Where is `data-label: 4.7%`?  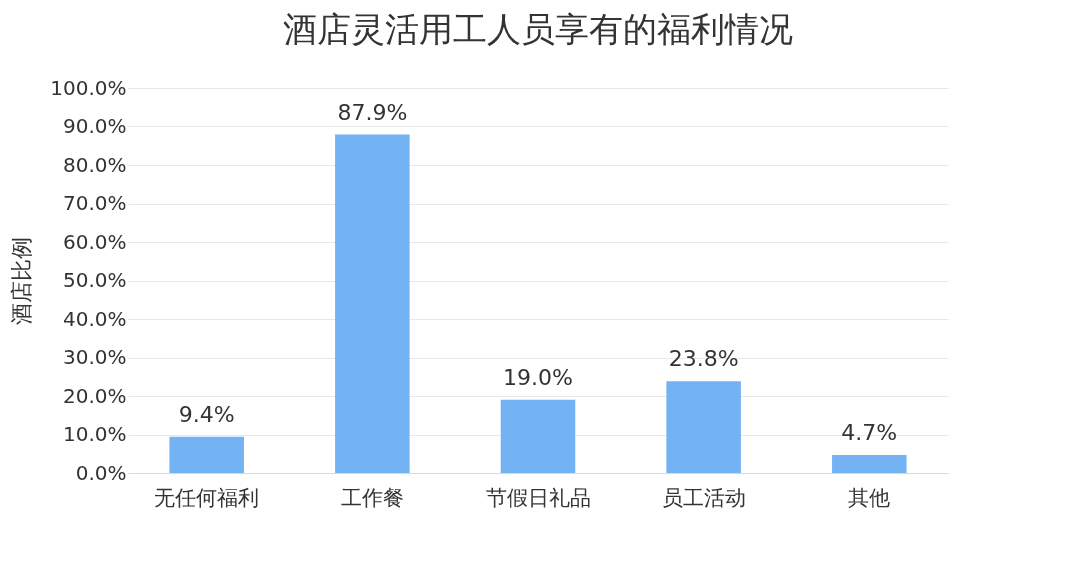 data-label: 4.7% is located at coordinates (869, 432).